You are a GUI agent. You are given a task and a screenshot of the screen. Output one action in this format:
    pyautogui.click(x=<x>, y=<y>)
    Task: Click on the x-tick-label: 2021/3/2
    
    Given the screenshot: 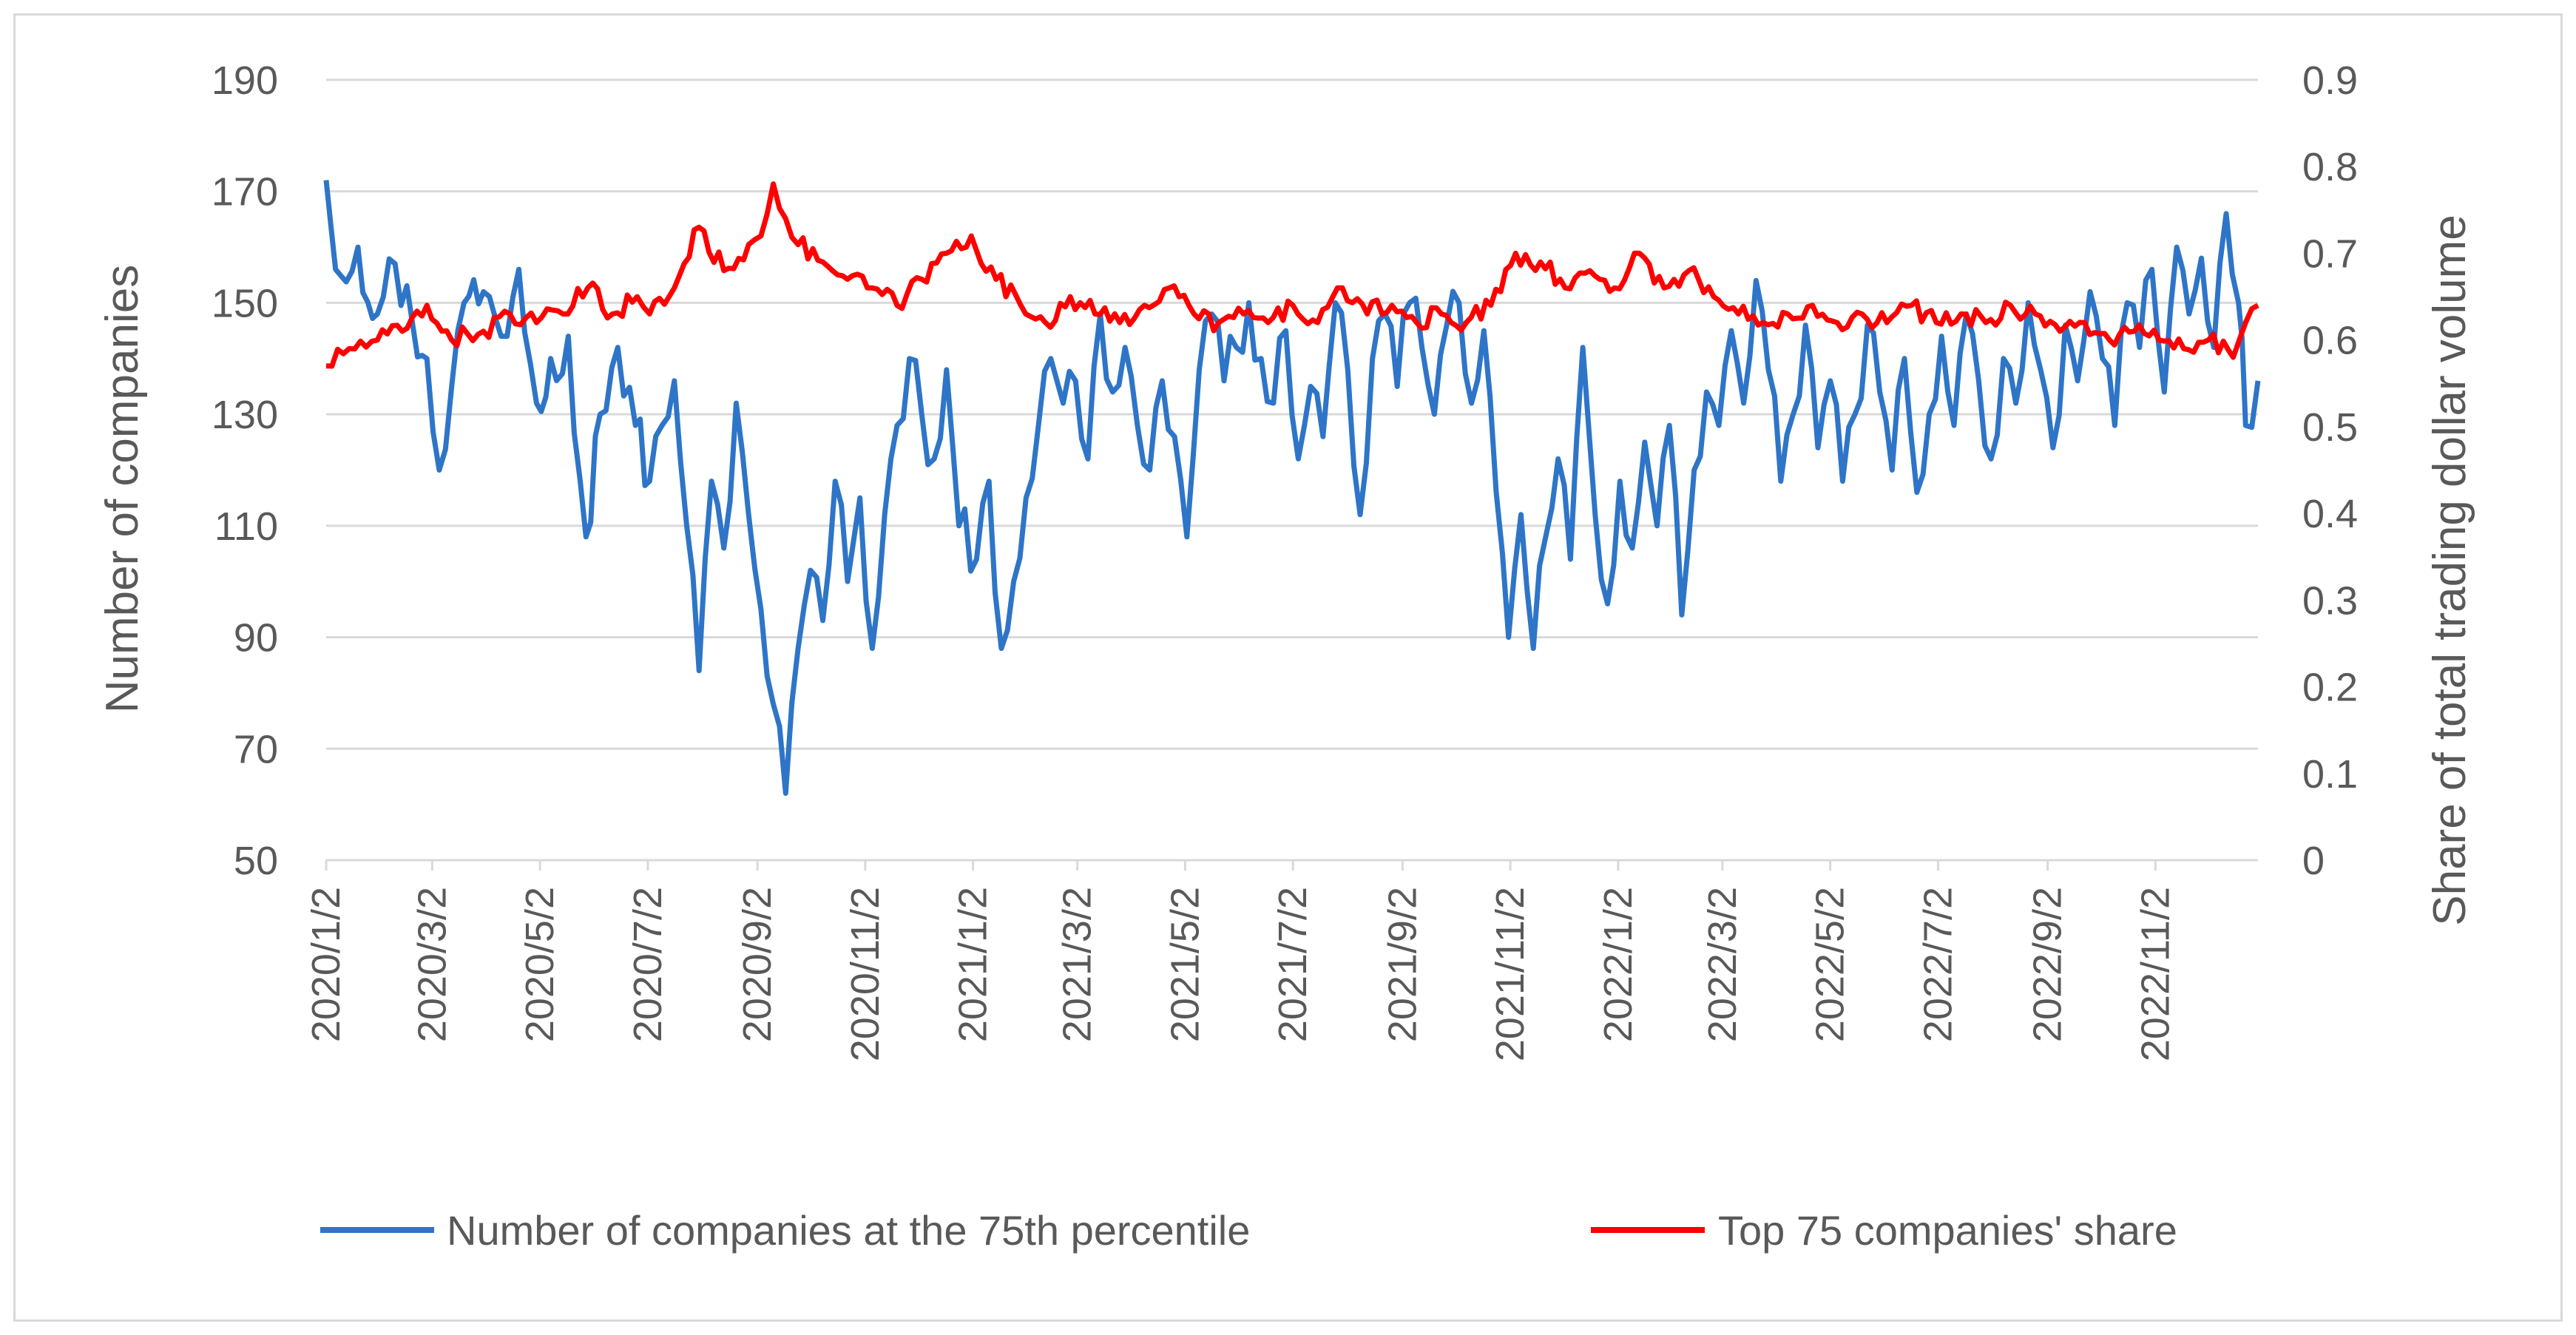 What is the action you would take?
    pyautogui.click(x=1077, y=965)
    